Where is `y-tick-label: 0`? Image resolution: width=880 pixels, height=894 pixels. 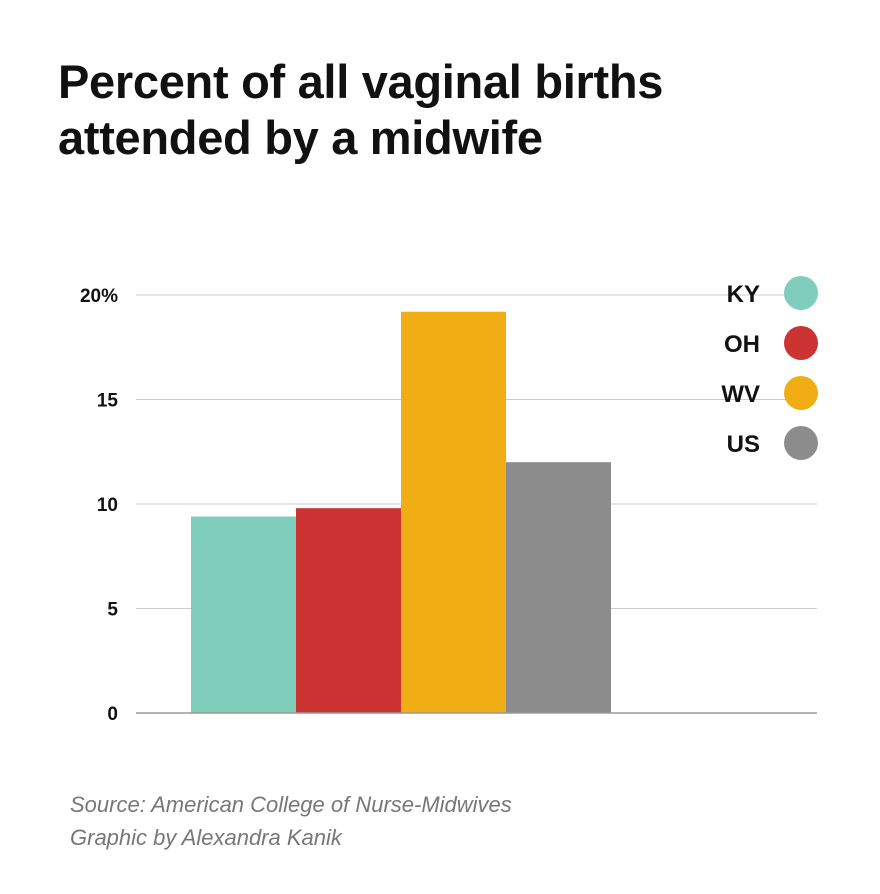 y-tick-label: 0 is located at coordinates (112, 714).